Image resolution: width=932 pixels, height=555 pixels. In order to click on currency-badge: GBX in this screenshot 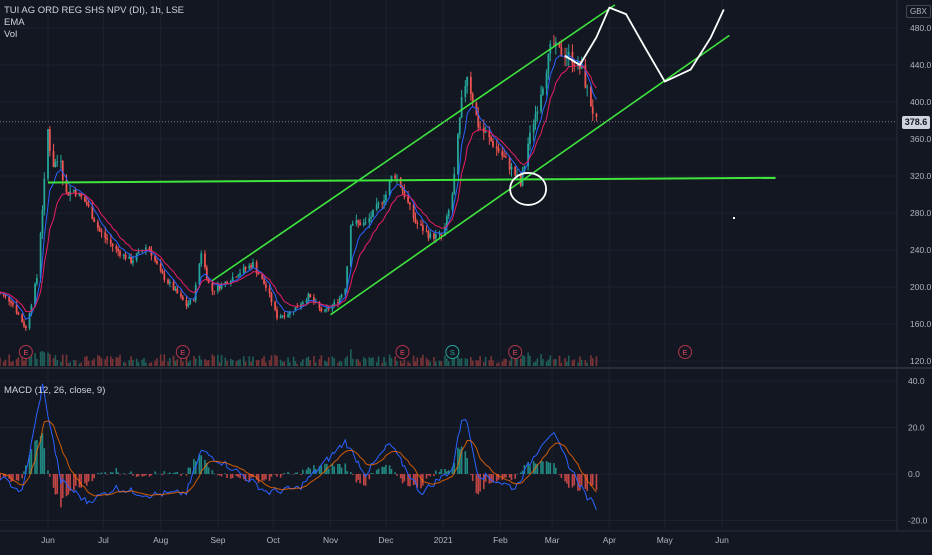, I will do `click(918, 11)`.